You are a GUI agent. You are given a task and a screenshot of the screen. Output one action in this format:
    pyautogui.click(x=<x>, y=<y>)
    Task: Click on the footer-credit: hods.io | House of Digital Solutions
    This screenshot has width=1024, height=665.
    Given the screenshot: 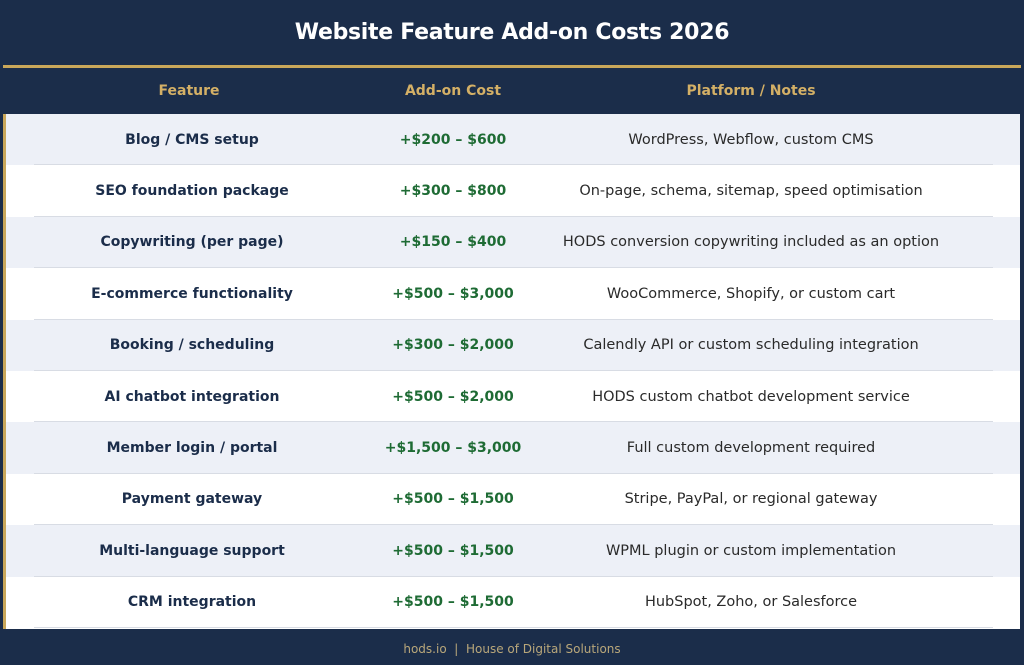 What is the action you would take?
    pyautogui.click(x=512, y=649)
    